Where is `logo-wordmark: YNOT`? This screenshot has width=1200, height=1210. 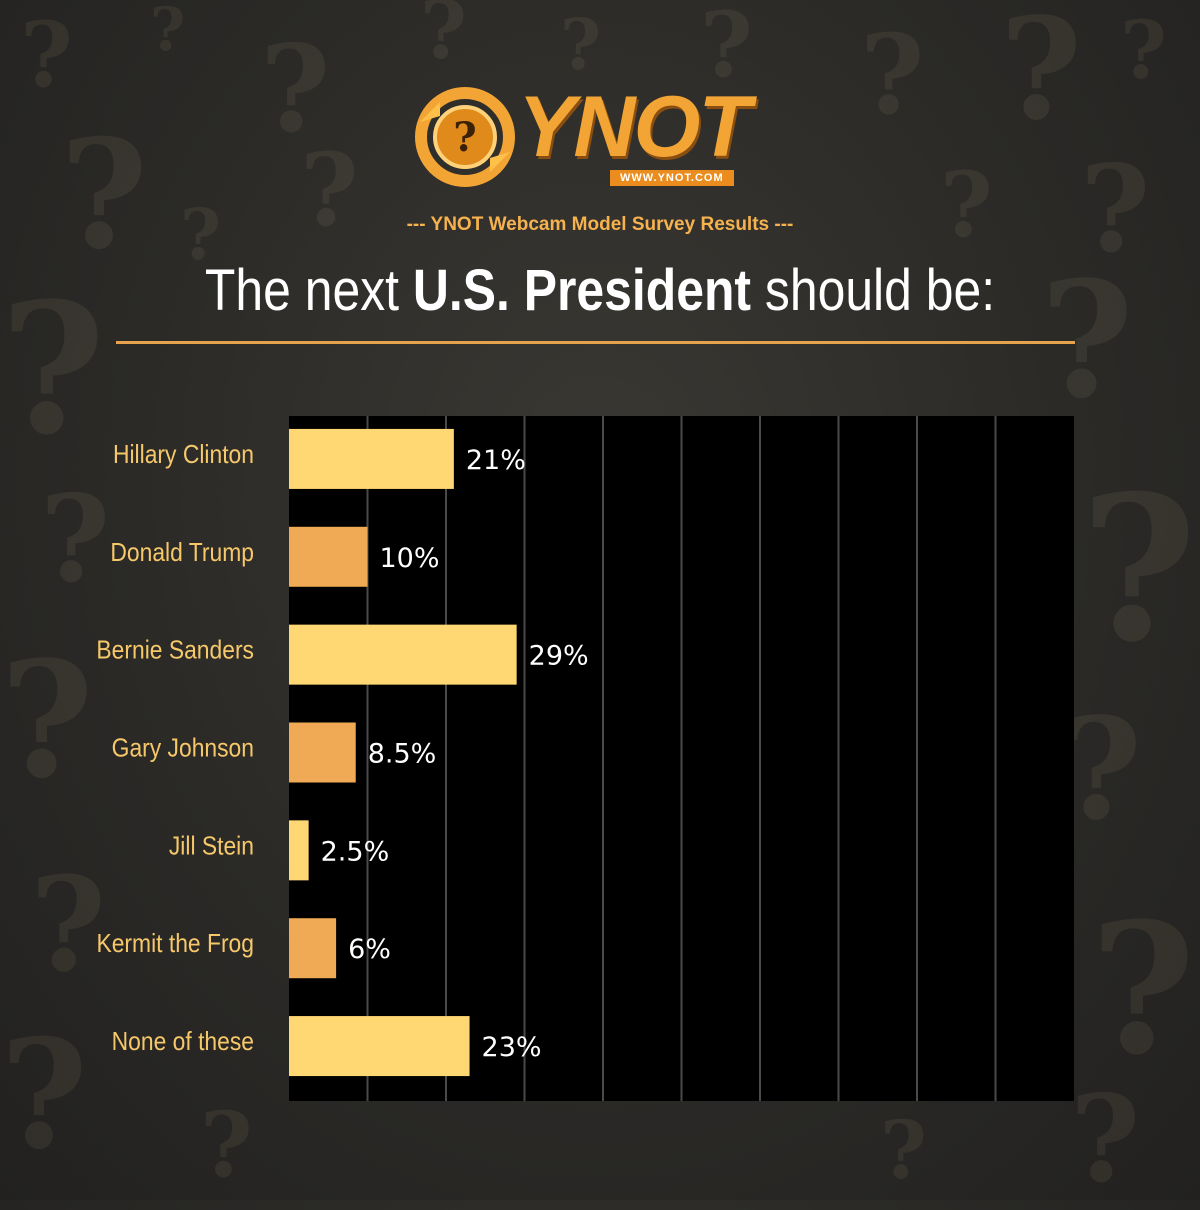 logo-wordmark: YNOT is located at coordinates (634, 127).